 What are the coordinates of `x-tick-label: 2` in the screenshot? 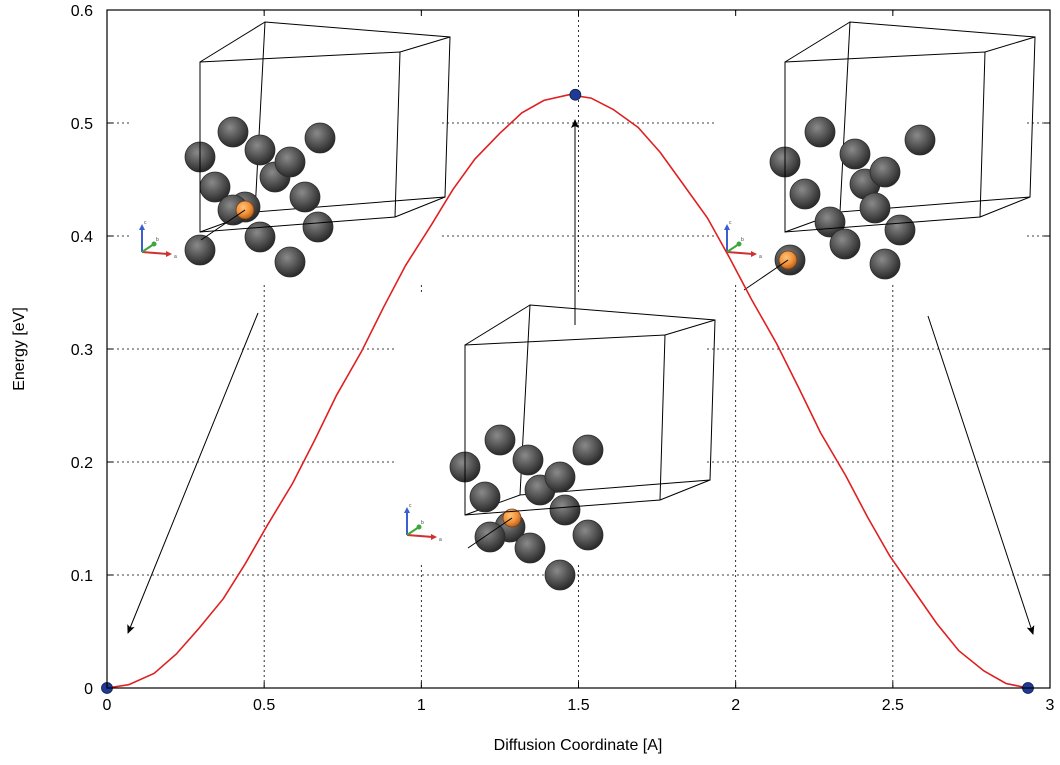 It's located at (735, 705).